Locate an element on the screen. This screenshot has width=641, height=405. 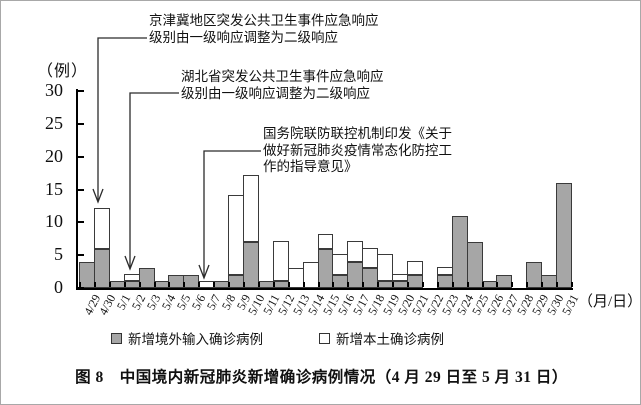
y-tick-label-10: 10 is located at coordinates (54, 221).